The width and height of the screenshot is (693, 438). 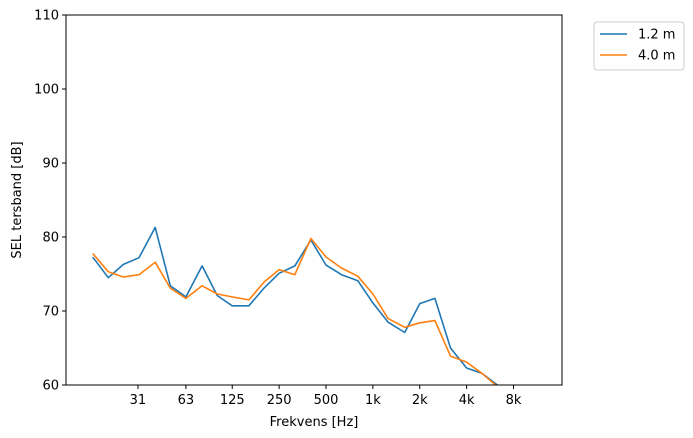 What do you see at coordinates (46, 90) in the screenshot?
I see `y-tick-label: 100` at bounding box center [46, 90].